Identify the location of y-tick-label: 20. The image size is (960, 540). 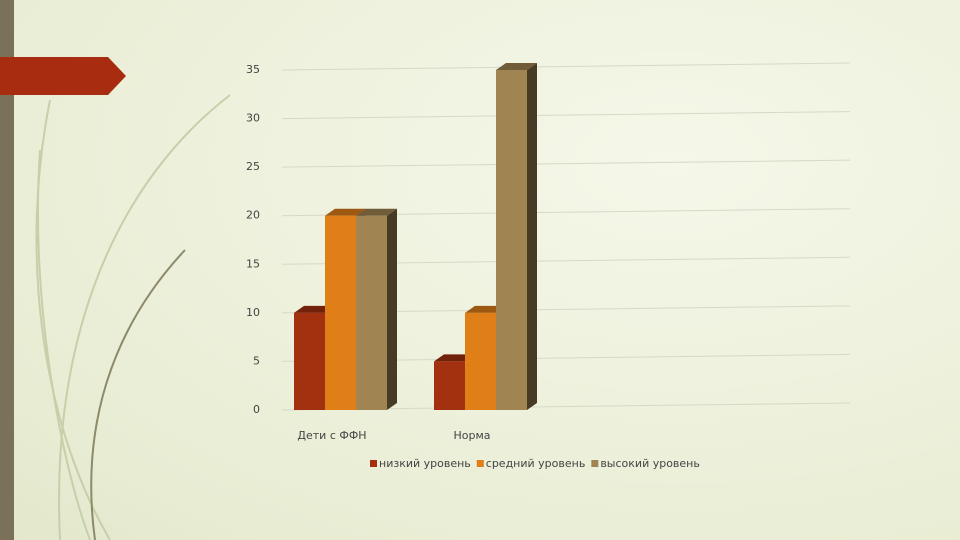
(253, 215).